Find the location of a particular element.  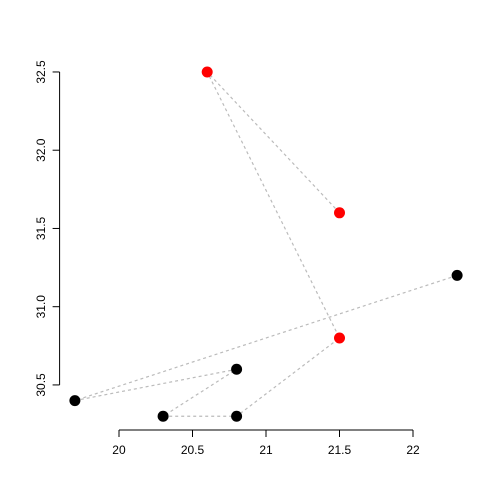

y-tick-label: 30.5 is located at coordinates (41, 385).